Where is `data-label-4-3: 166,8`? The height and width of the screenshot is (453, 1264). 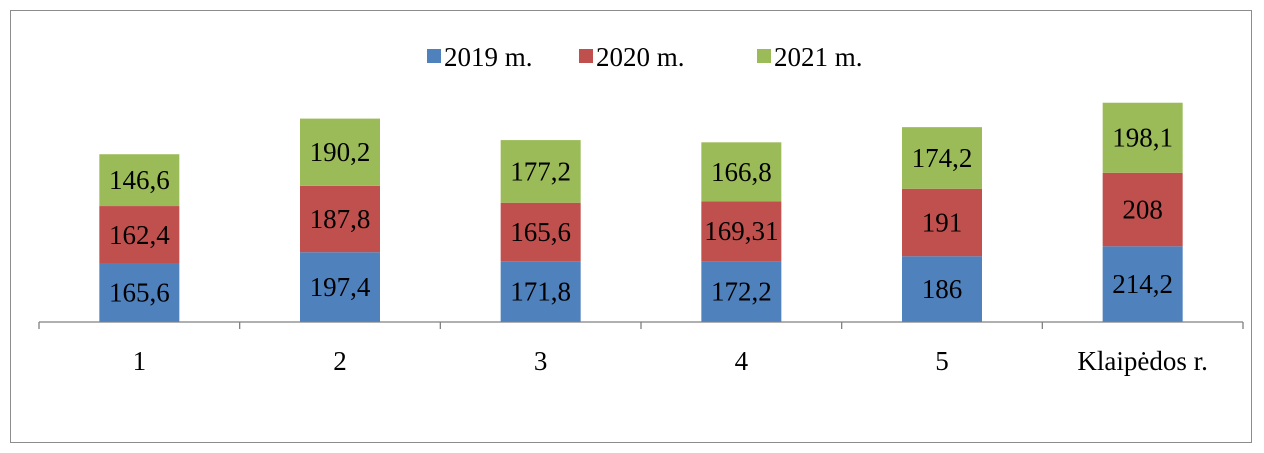 data-label-4-3: 166,8 is located at coordinates (741, 172).